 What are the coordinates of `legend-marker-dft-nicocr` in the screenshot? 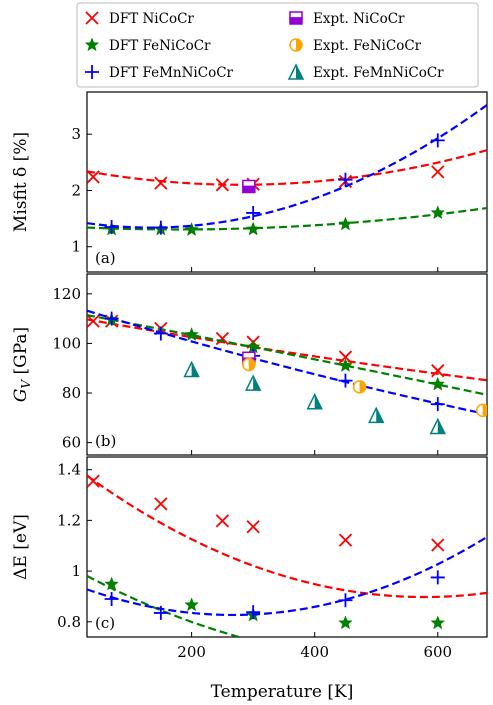 It's located at (92, 18).